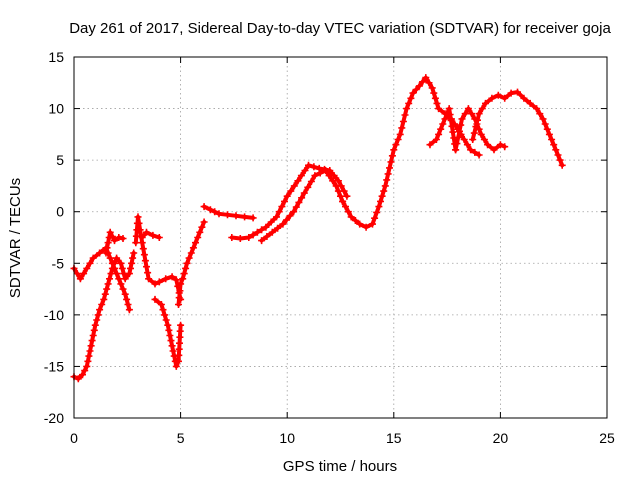  Describe the element at coordinates (501, 438) in the screenshot. I see `x-tick-label: 20` at that location.